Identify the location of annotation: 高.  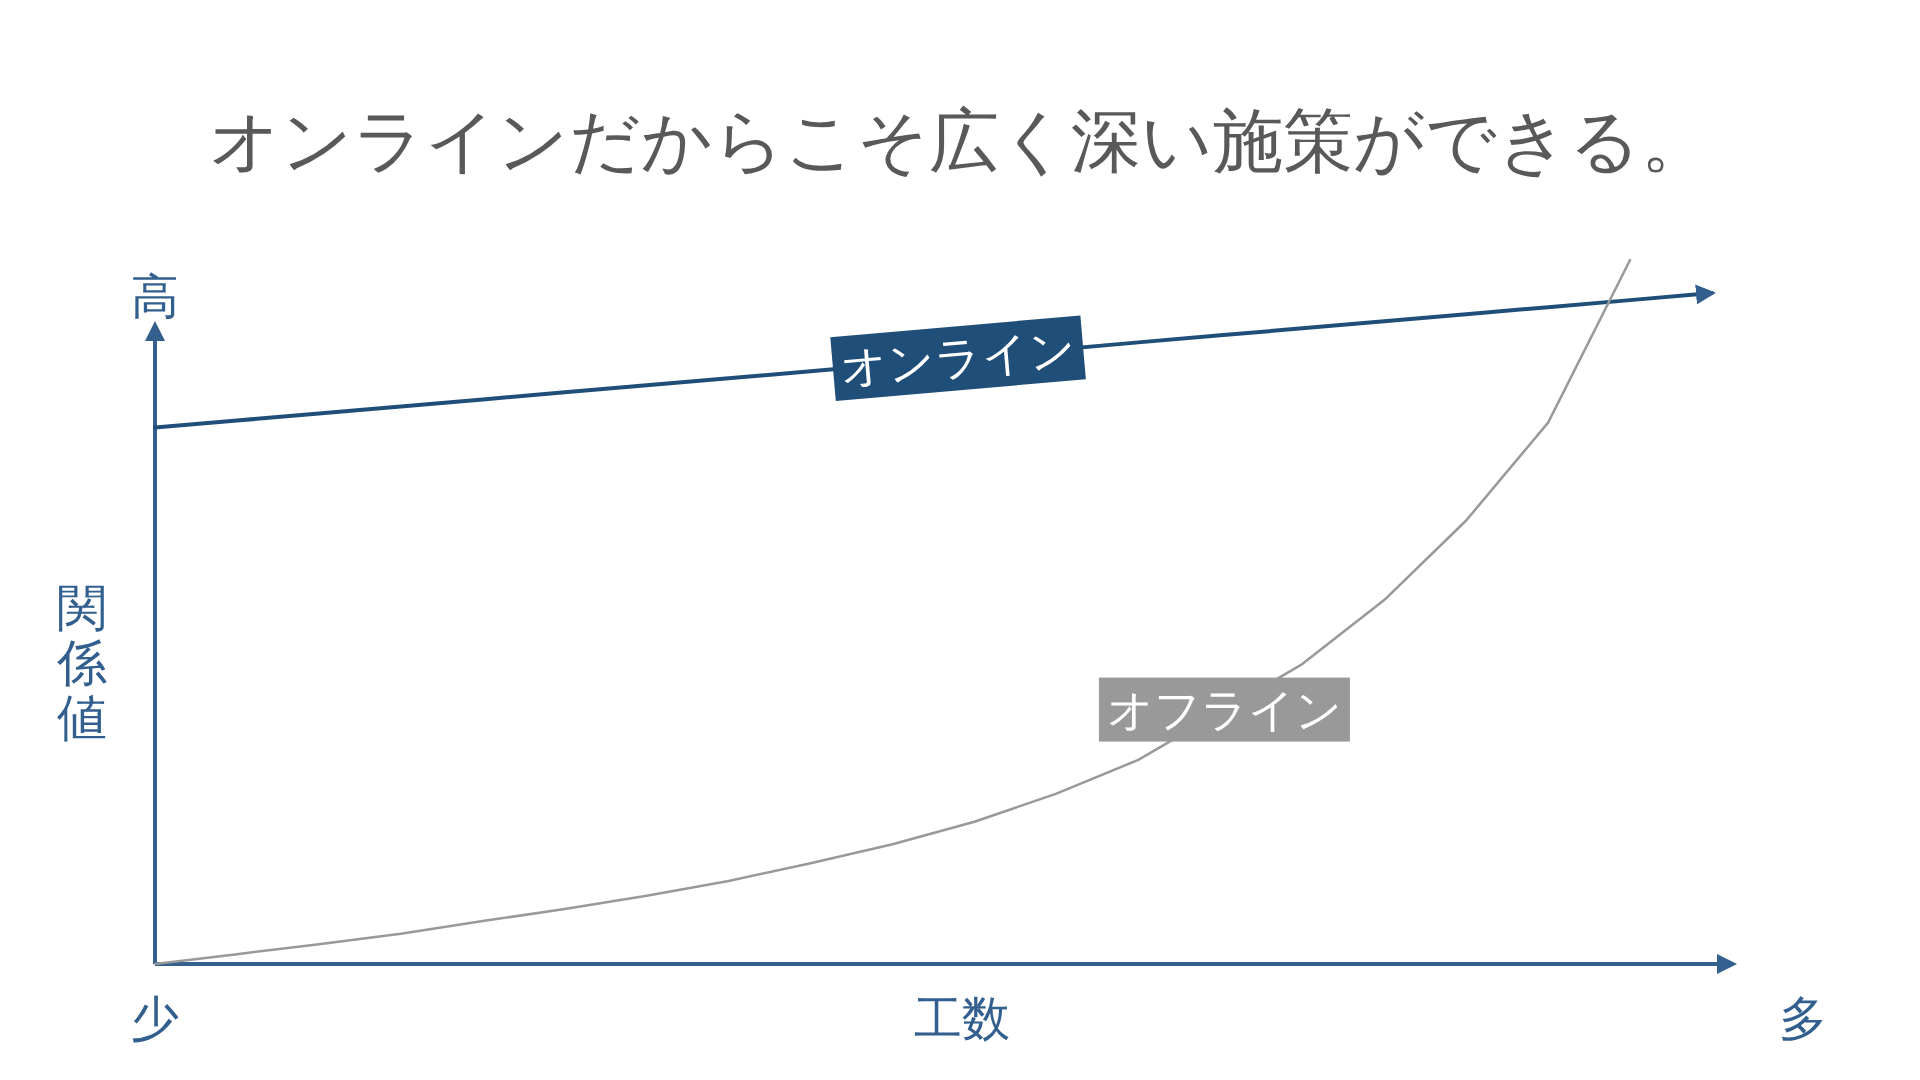
(155, 296).